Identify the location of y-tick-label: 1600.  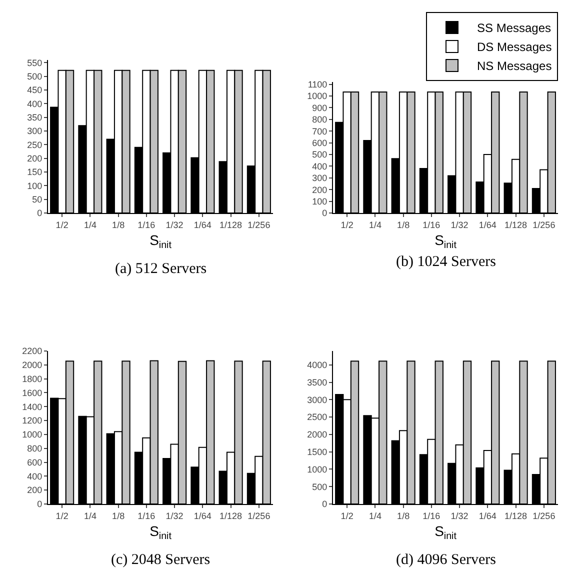
(32, 393).